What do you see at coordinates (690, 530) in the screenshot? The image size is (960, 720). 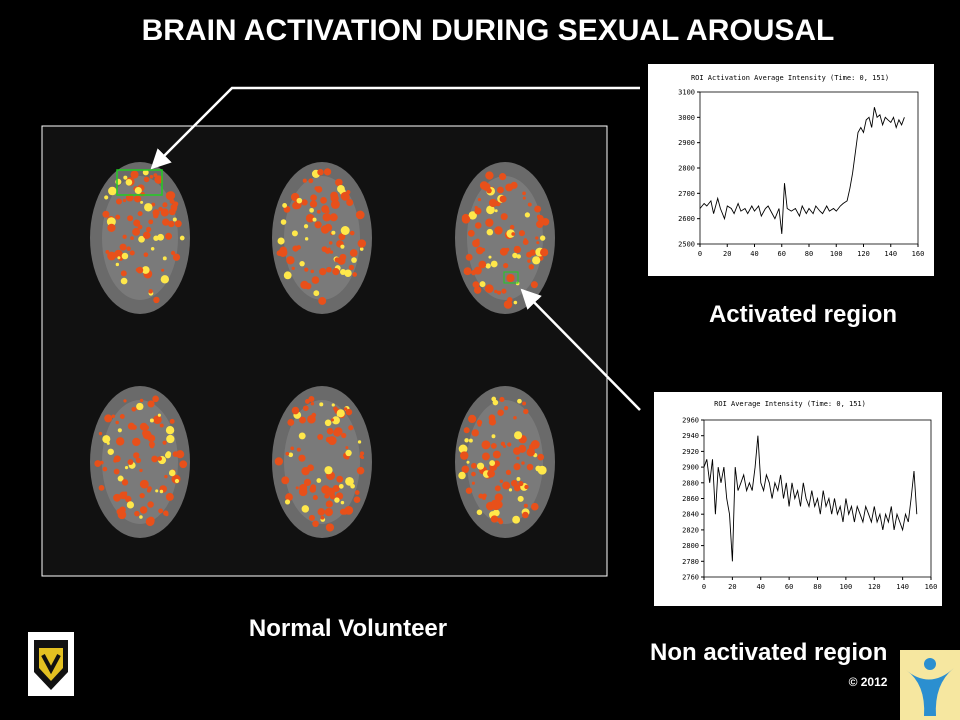 I see `y-tick-label: 2820` at bounding box center [690, 530].